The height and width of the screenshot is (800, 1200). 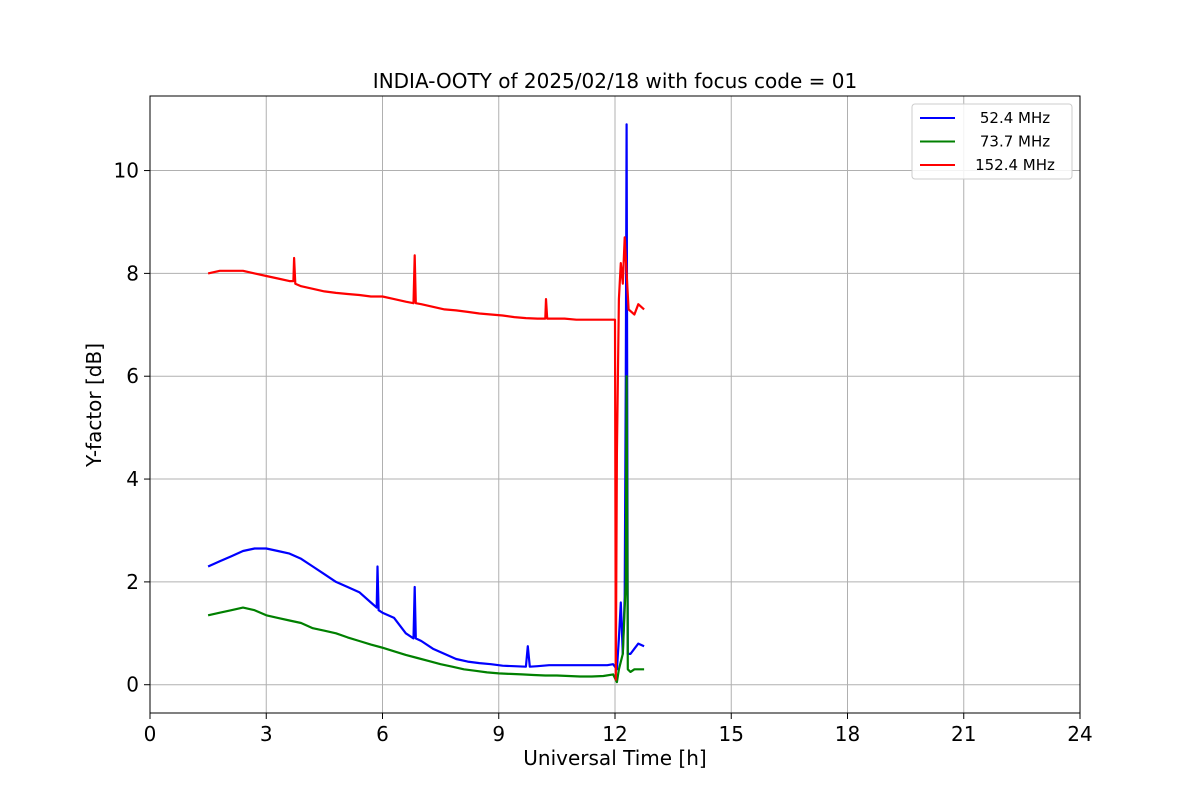 What do you see at coordinates (426, 529) in the screenshot?
I see `series-line-73-7-mhz` at bounding box center [426, 529].